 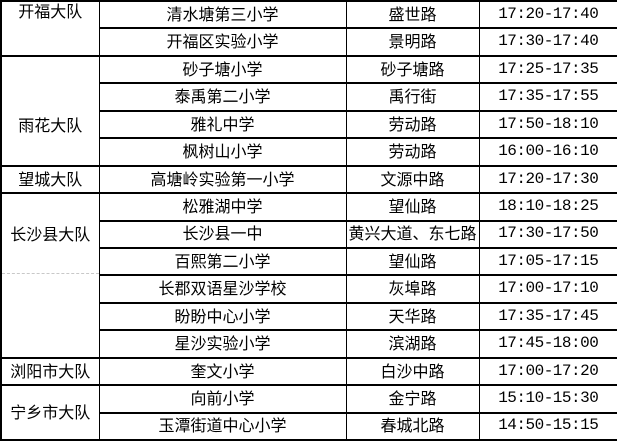 I want to click on time-cell: 17:00-17:10, so click(x=547, y=289).